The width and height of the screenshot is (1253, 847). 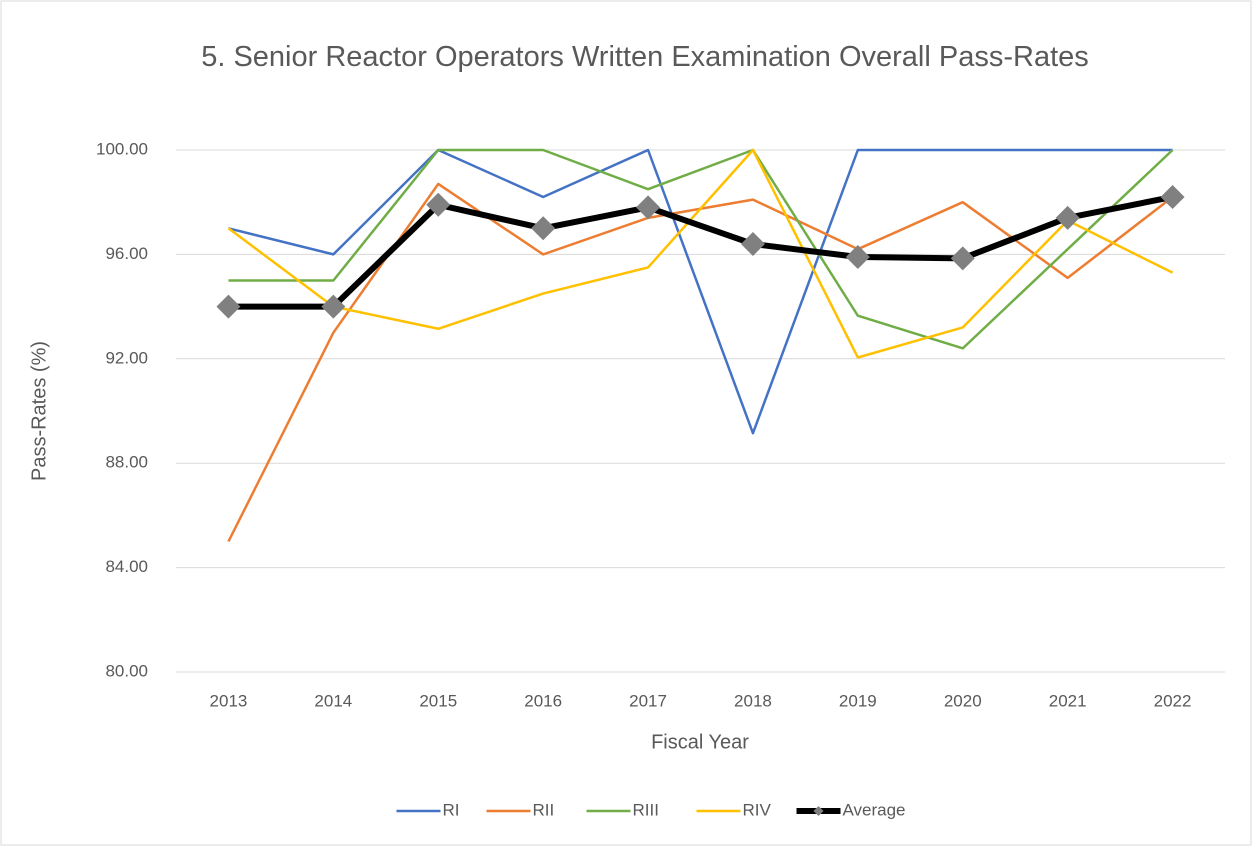 What do you see at coordinates (126, 670) in the screenshot?
I see `y-tick-label: 80.00` at bounding box center [126, 670].